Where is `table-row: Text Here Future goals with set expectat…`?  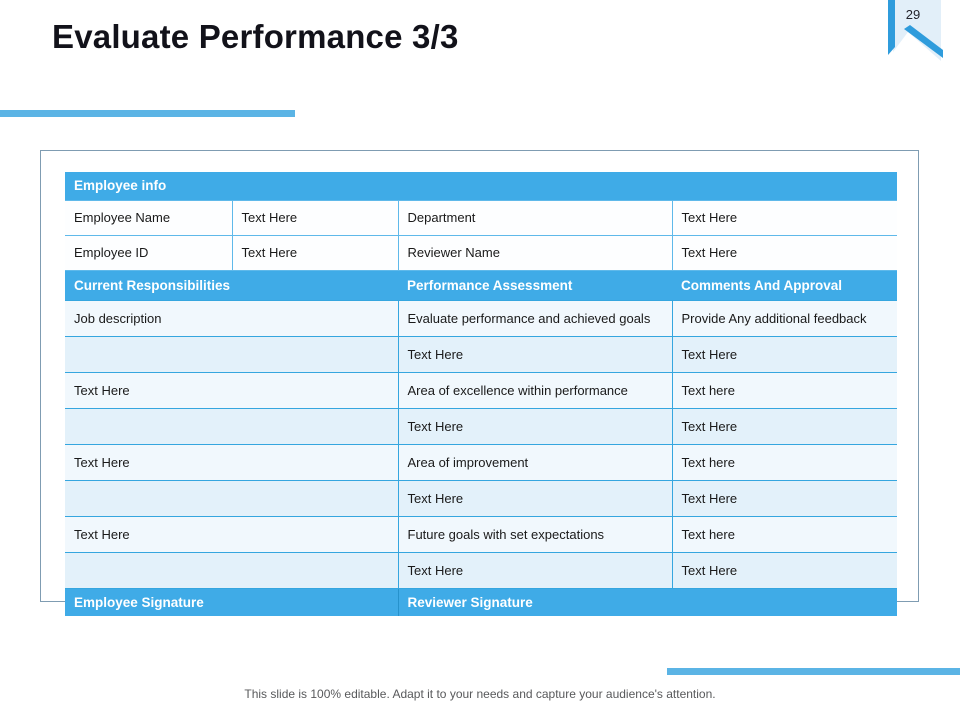
table-row: Text Here Future goals with set expectat… is located at coordinates (481, 534).